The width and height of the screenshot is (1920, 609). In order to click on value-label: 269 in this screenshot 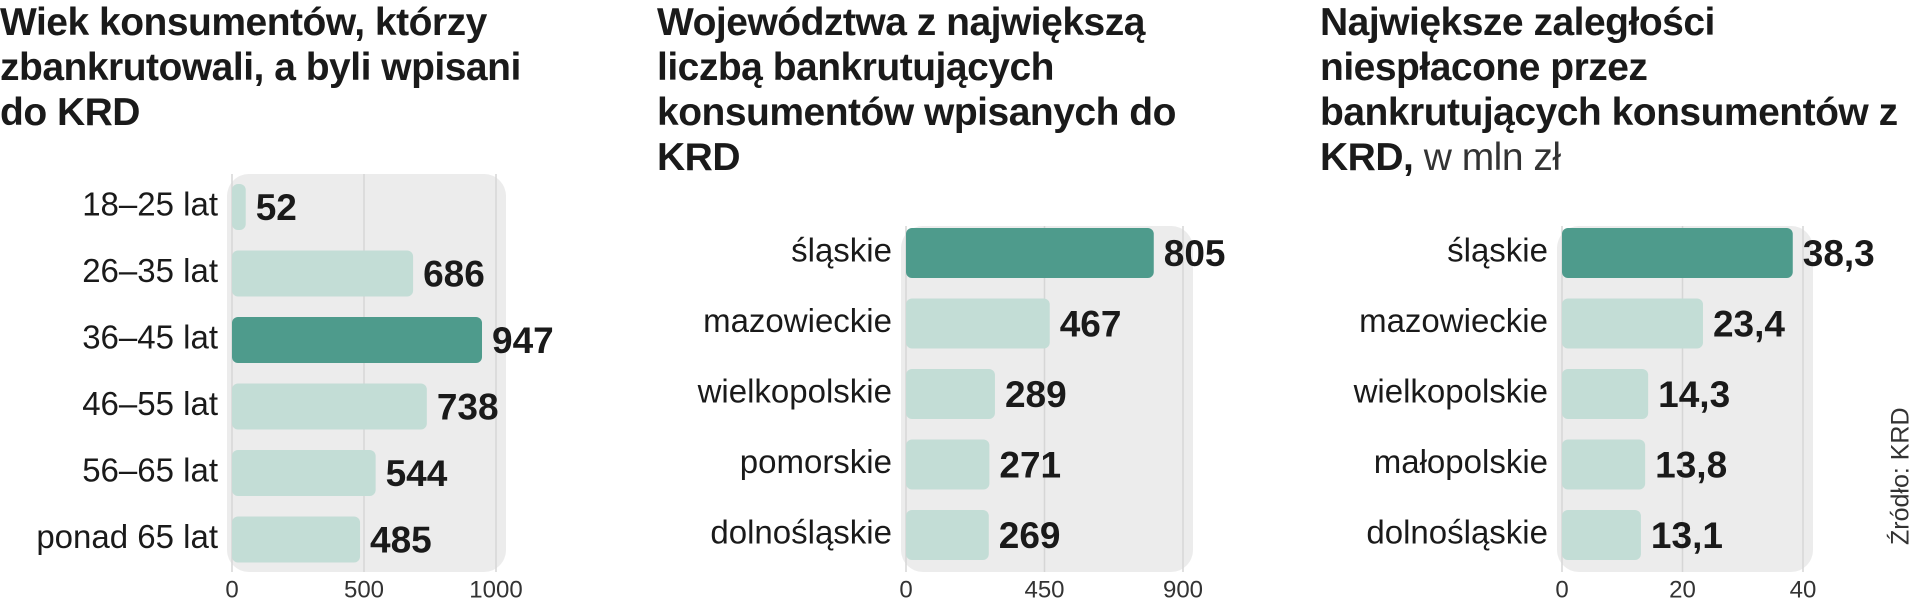, I will do `click(1030, 535)`.